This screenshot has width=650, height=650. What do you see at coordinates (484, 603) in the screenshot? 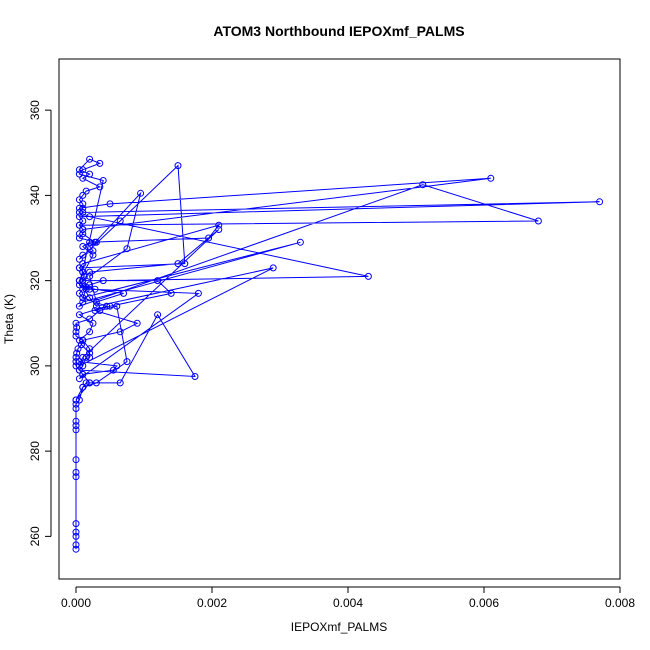
I see `x-tick-label: 0.006` at bounding box center [484, 603].